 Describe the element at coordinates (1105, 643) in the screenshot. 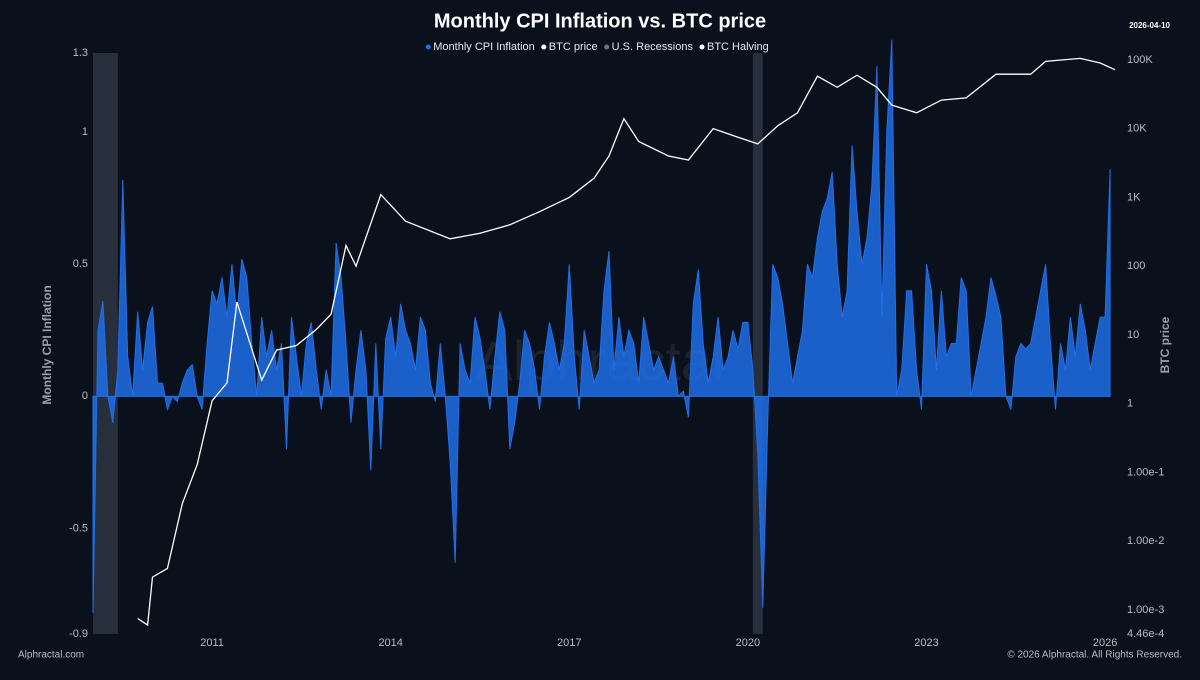

I see `x-tick-label: 2026` at that location.